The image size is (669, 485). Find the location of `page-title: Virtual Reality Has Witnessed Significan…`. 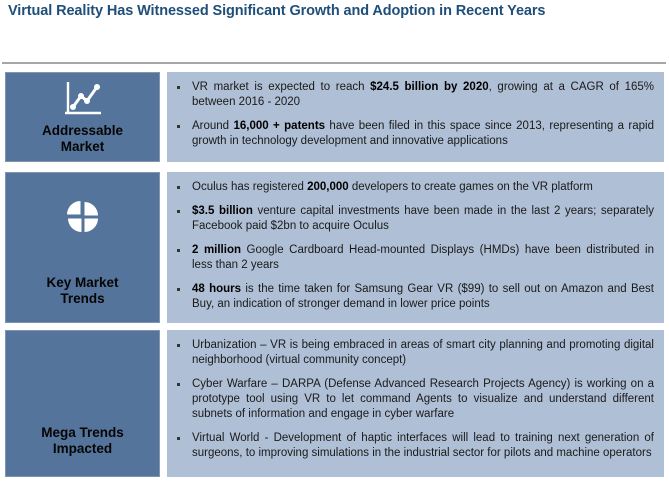

page-title: Virtual Reality Has Witnessed Significan… is located at coordinates (277, 11).